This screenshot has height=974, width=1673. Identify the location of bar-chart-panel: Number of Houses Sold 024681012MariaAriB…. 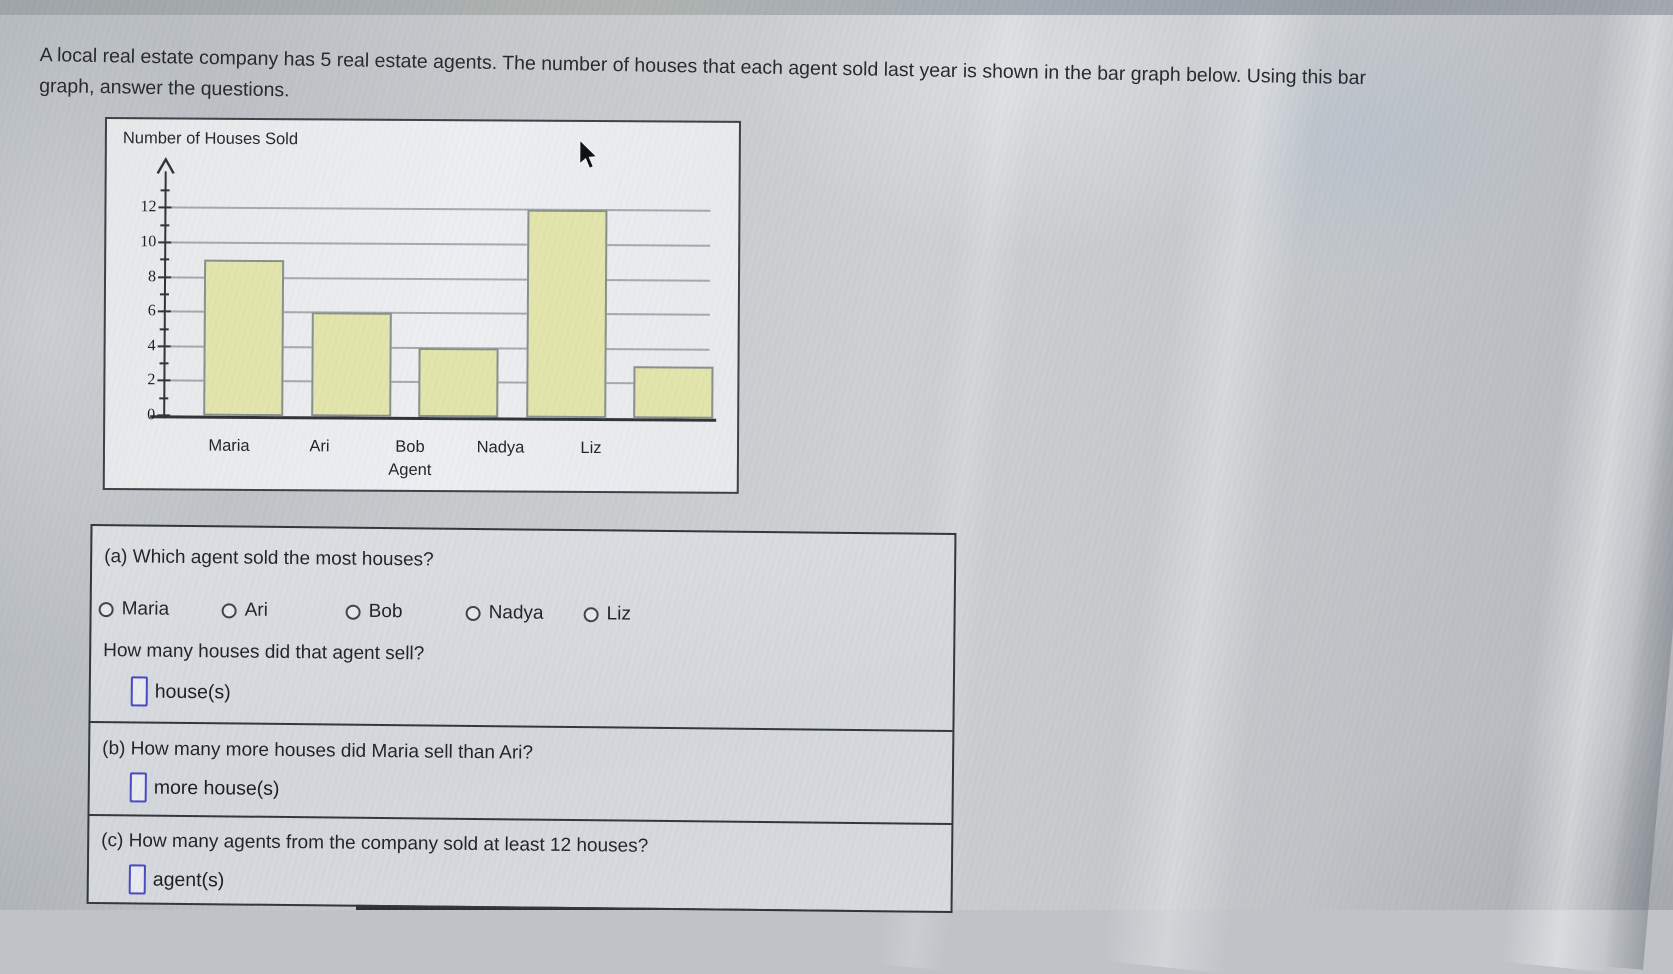
(422, 305).